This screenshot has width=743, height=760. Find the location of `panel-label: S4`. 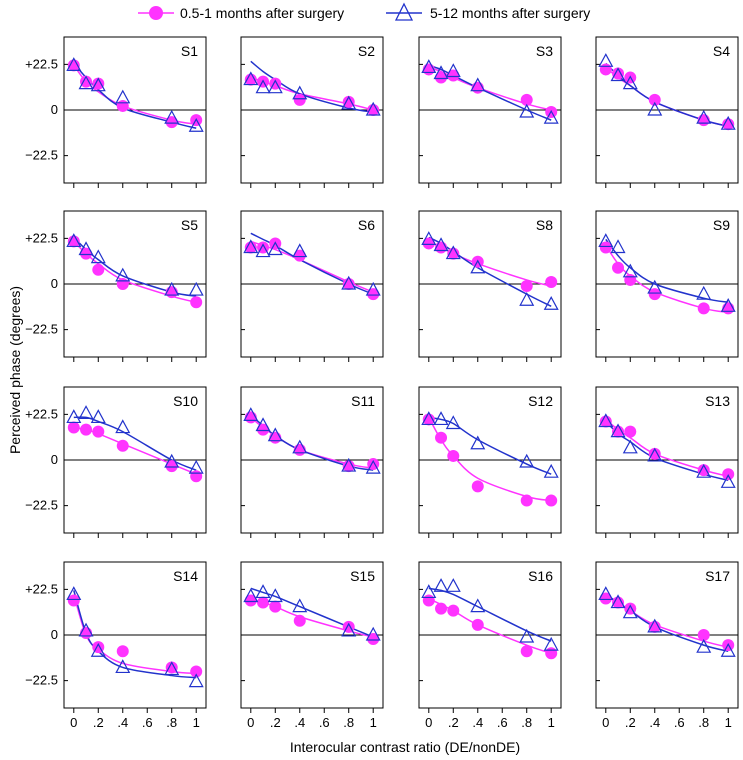

panel-label: S4 is located at coordinates (721, 51).